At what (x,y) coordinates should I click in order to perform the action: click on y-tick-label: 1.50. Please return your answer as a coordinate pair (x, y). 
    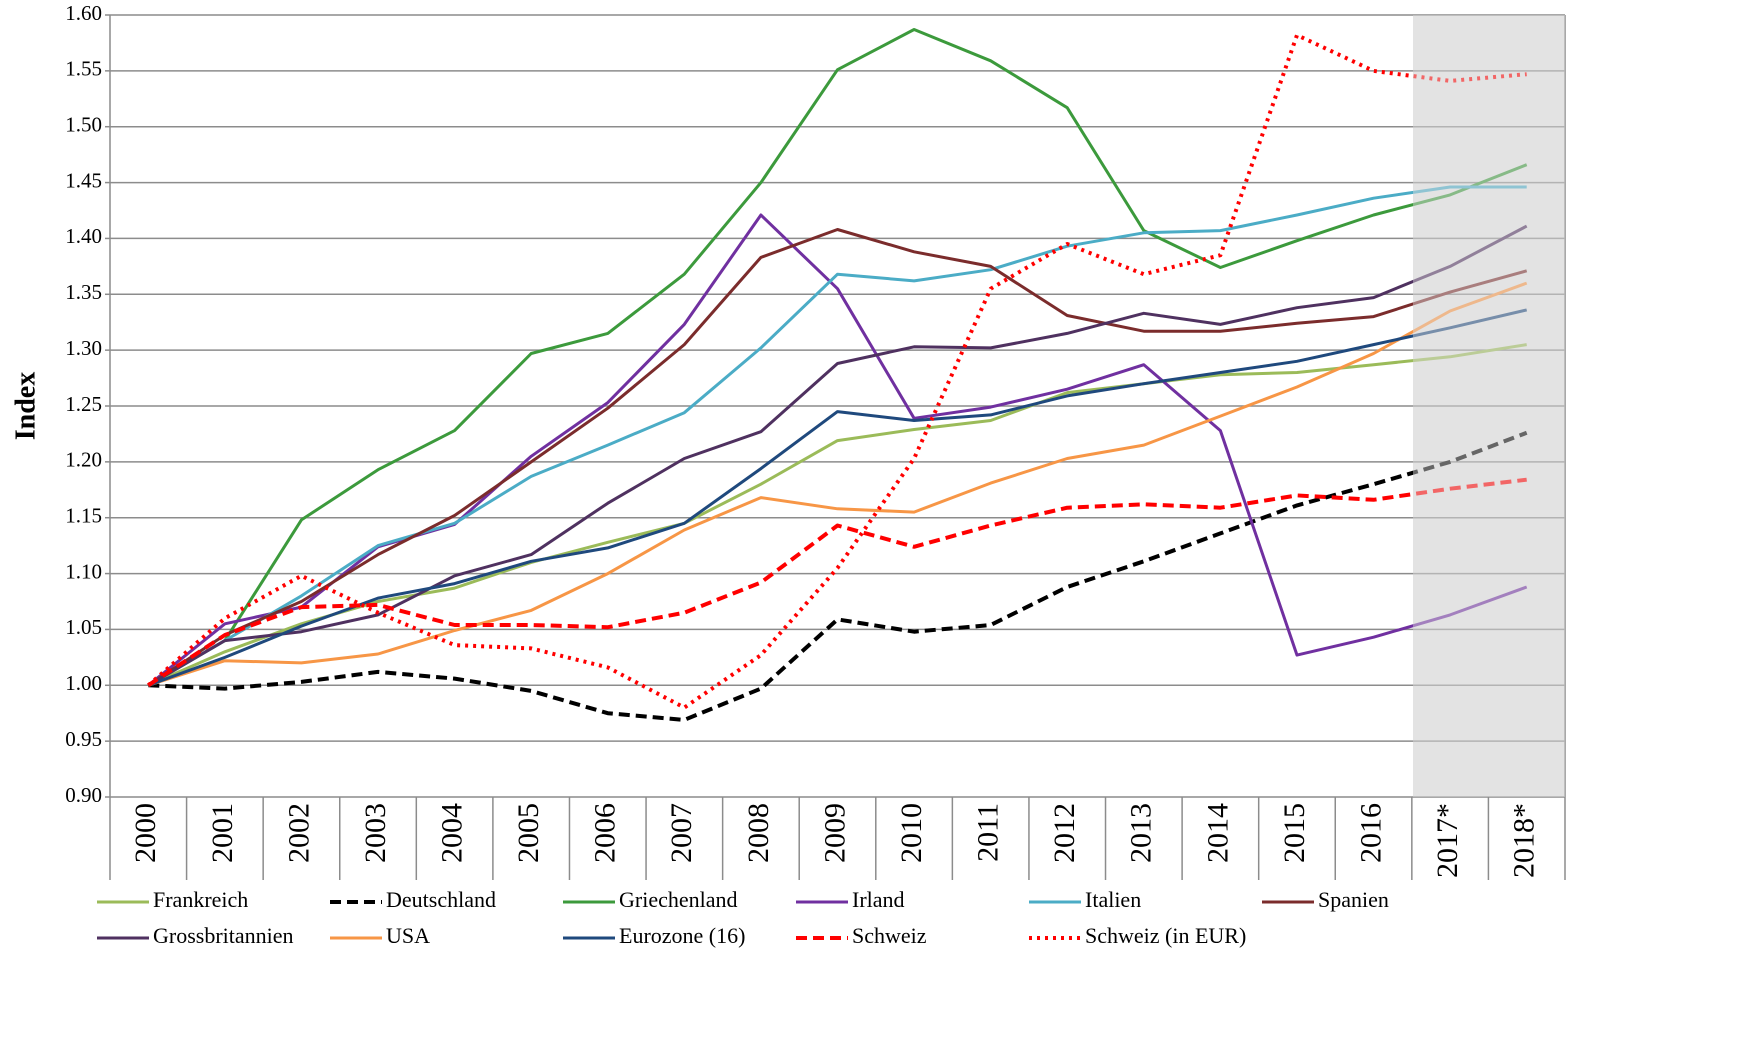
    Looking at the image, I should click on (83, 125).